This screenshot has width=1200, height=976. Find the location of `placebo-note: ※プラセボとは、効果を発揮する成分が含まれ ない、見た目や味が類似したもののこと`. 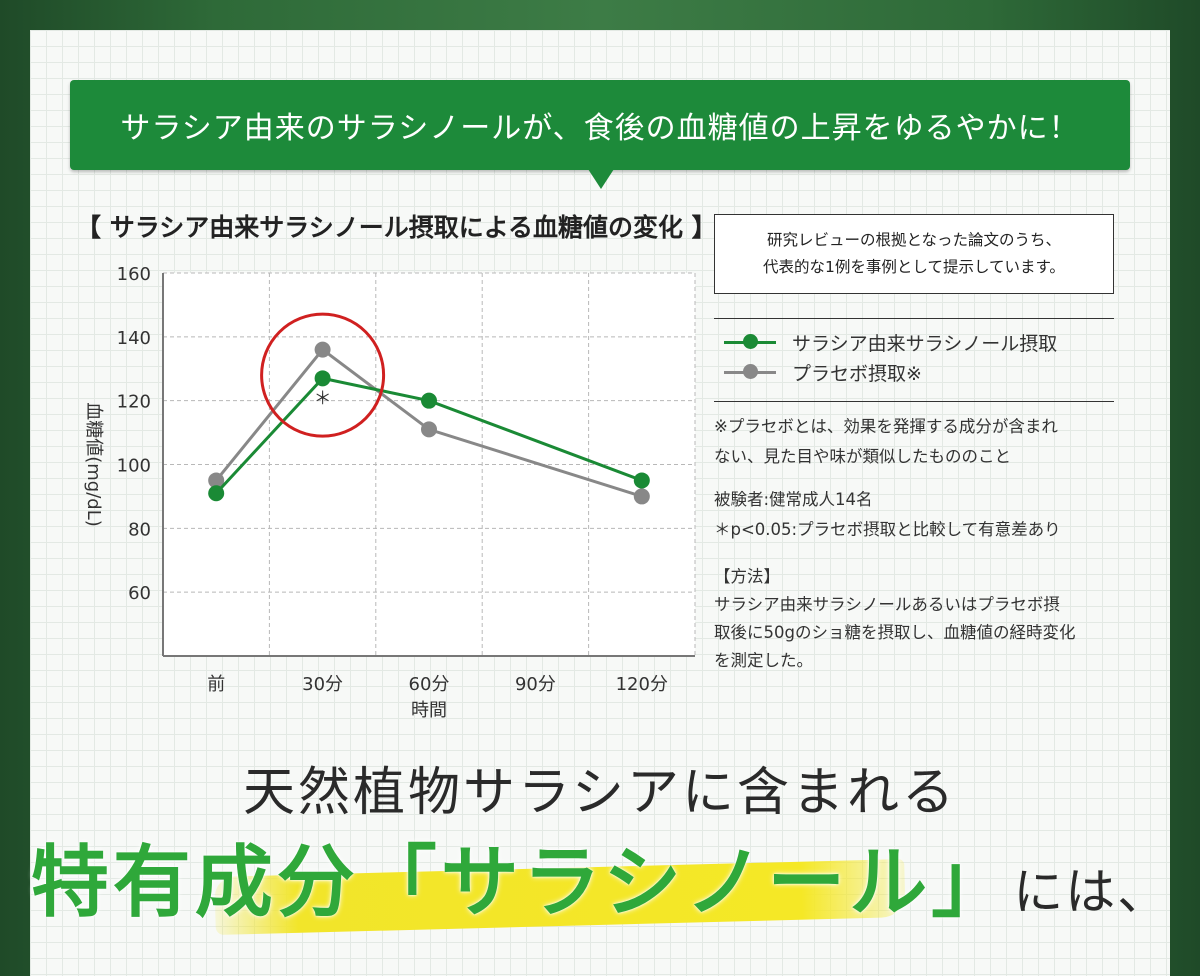

placebo-note: ※プラセボとは、効果を発揮する成分が含まれ ない、見た目や味が類似したもののこと is located at coordinates (934, 442).